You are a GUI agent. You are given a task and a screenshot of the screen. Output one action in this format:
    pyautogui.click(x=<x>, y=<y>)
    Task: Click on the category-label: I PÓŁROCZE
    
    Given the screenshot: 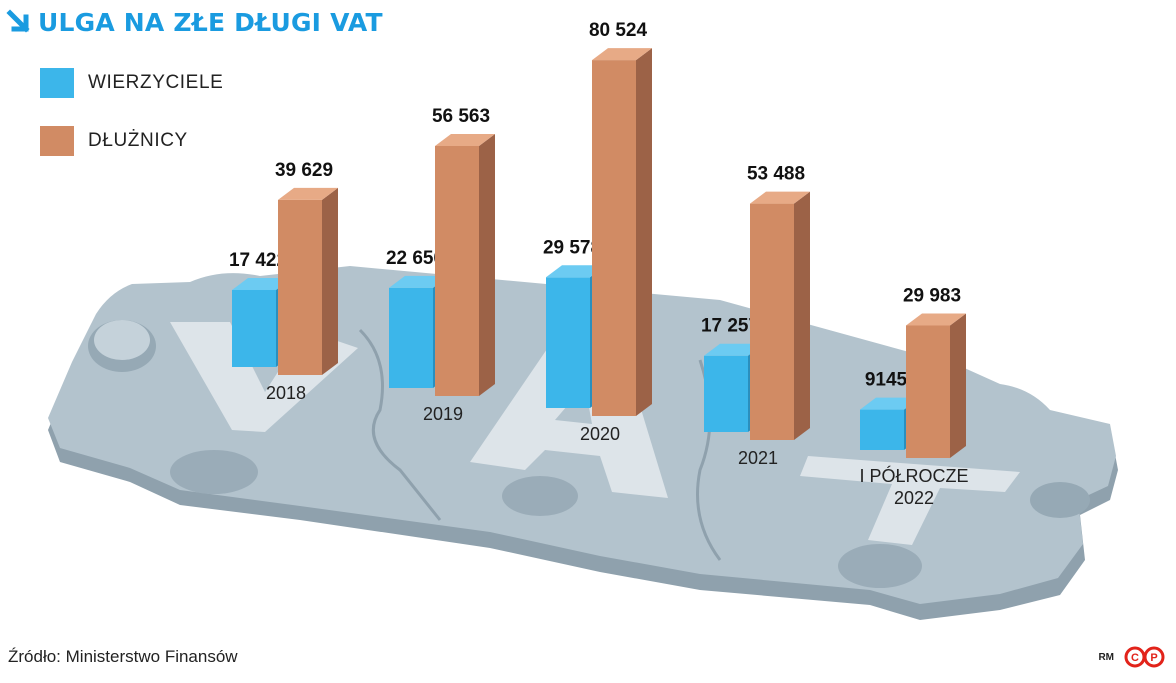 What is the action you would take?
    pyautogui.click(x=913, y=475)
    